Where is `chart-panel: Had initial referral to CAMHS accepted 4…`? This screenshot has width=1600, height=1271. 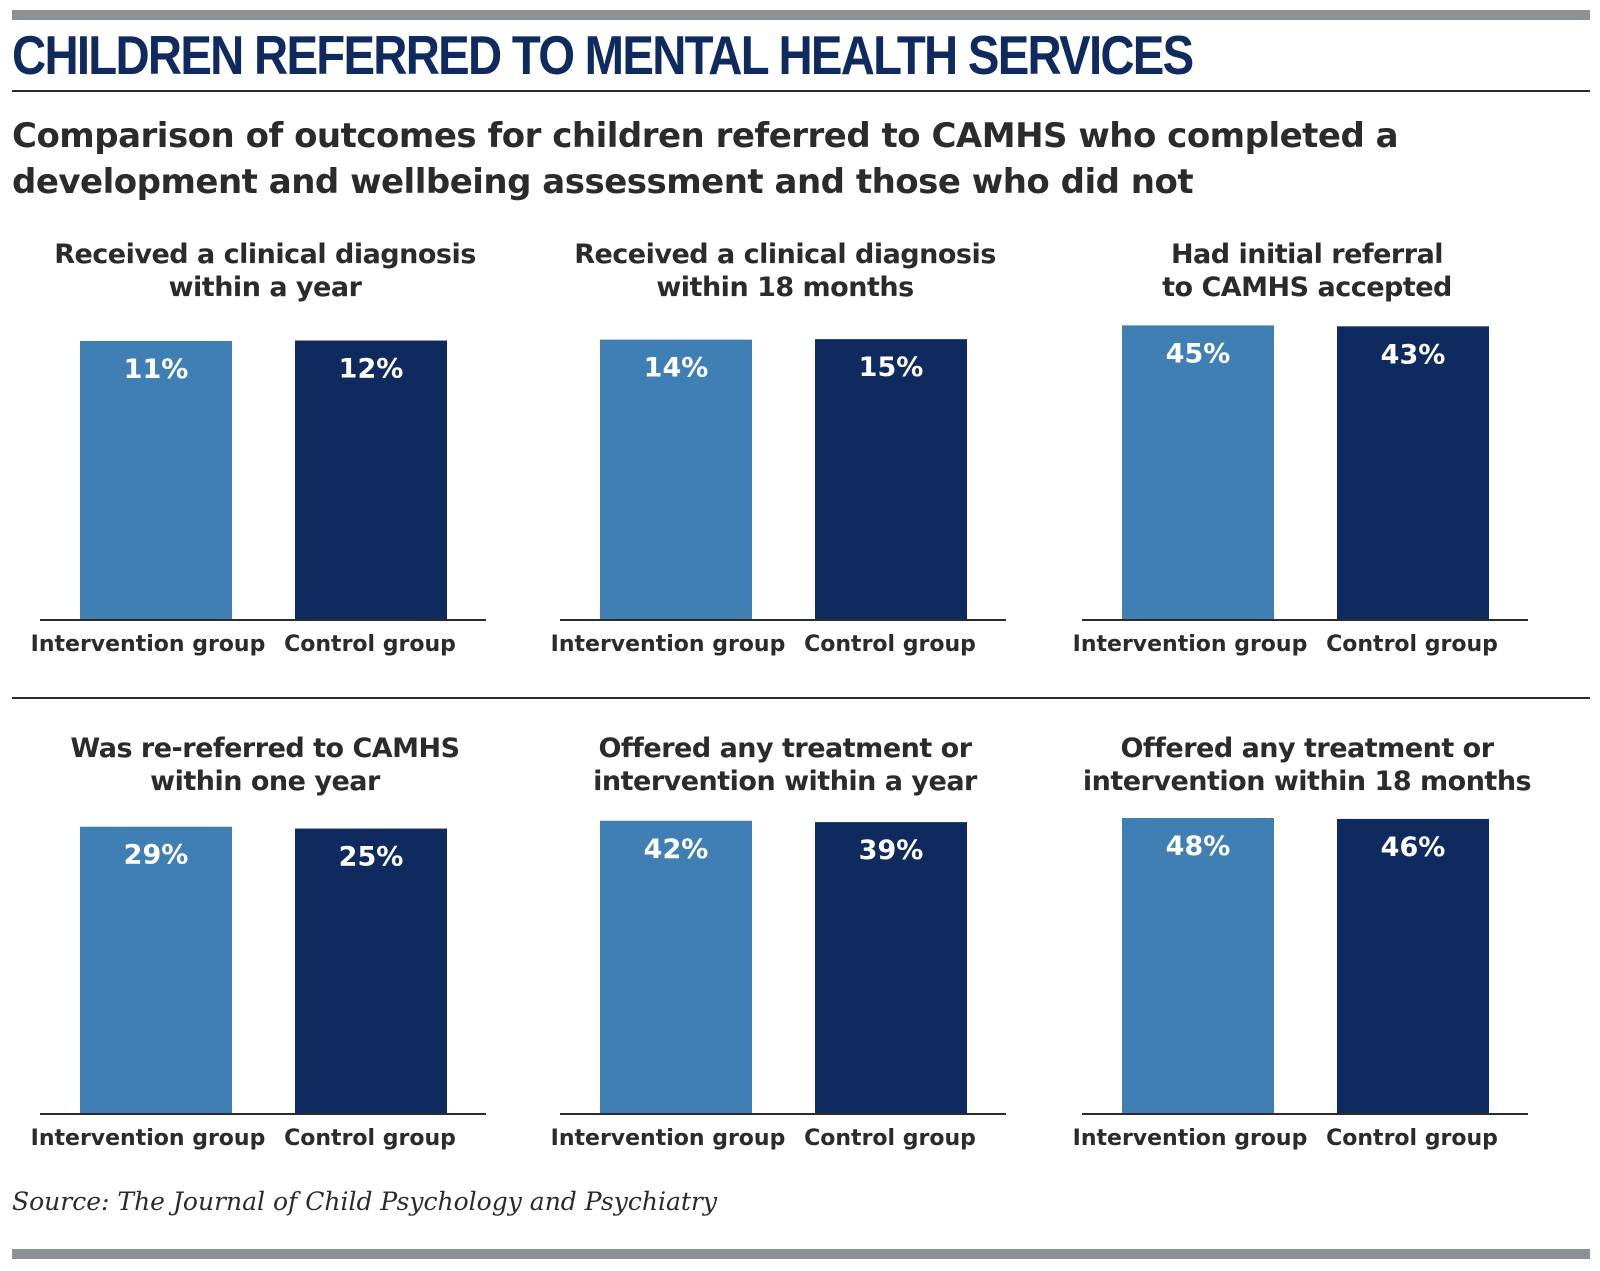
chart-panel: Had initial referral to CAMHS accepted 4… is located at coordinates (1307, 453).